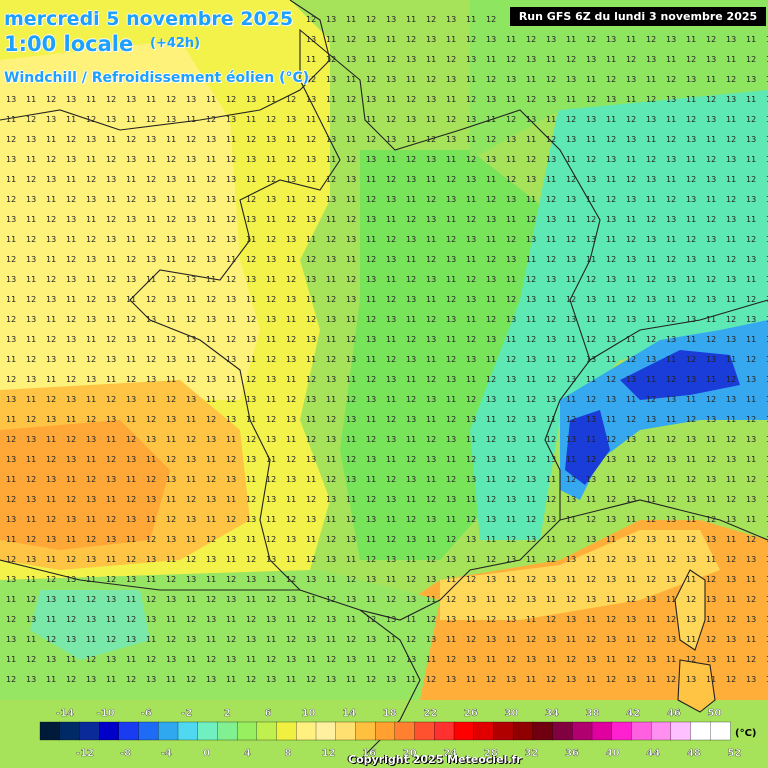  Describe the element at coordinates (267, 713) in the screenshot. I see `legend-tick-top: 6` at that location.